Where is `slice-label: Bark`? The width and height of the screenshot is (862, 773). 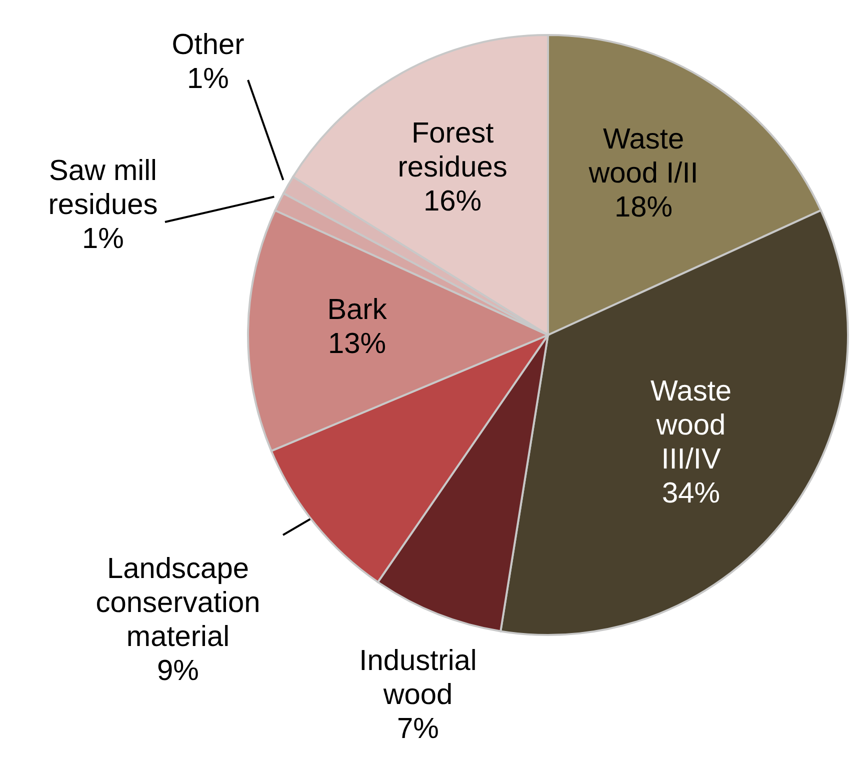
slice-label: Bark is located at coordinates (357, 310).